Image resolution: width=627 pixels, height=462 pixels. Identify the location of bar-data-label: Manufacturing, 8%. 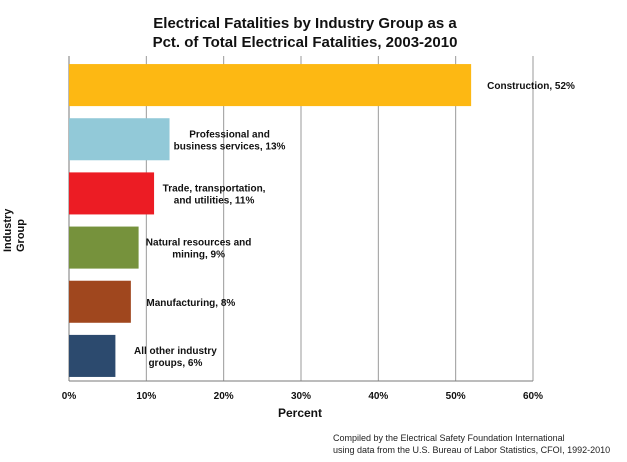
(190, 303).